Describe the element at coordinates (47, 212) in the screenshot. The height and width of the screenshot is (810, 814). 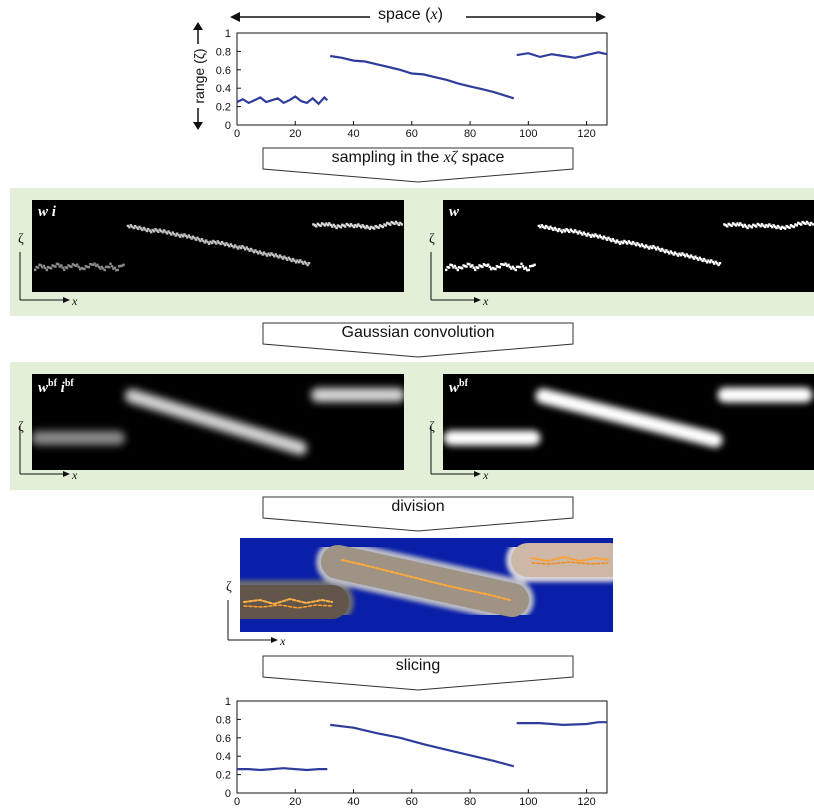
I see `panel-wi-label: w i` at that location.